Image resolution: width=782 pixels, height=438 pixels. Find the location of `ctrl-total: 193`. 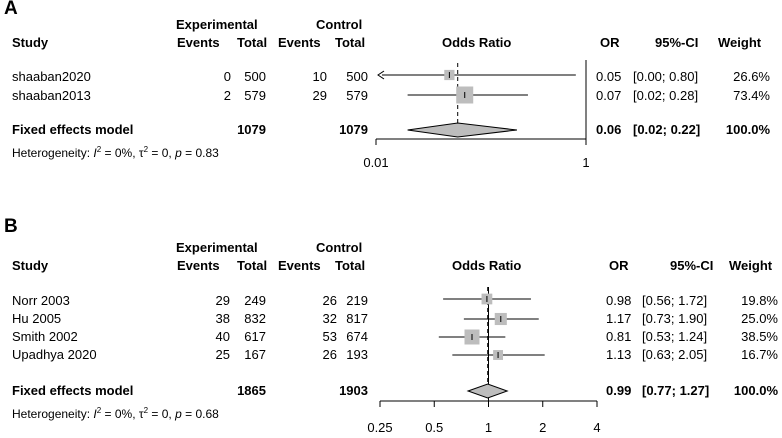

ctrl-total: 193 is located at coordinates (357, 354).